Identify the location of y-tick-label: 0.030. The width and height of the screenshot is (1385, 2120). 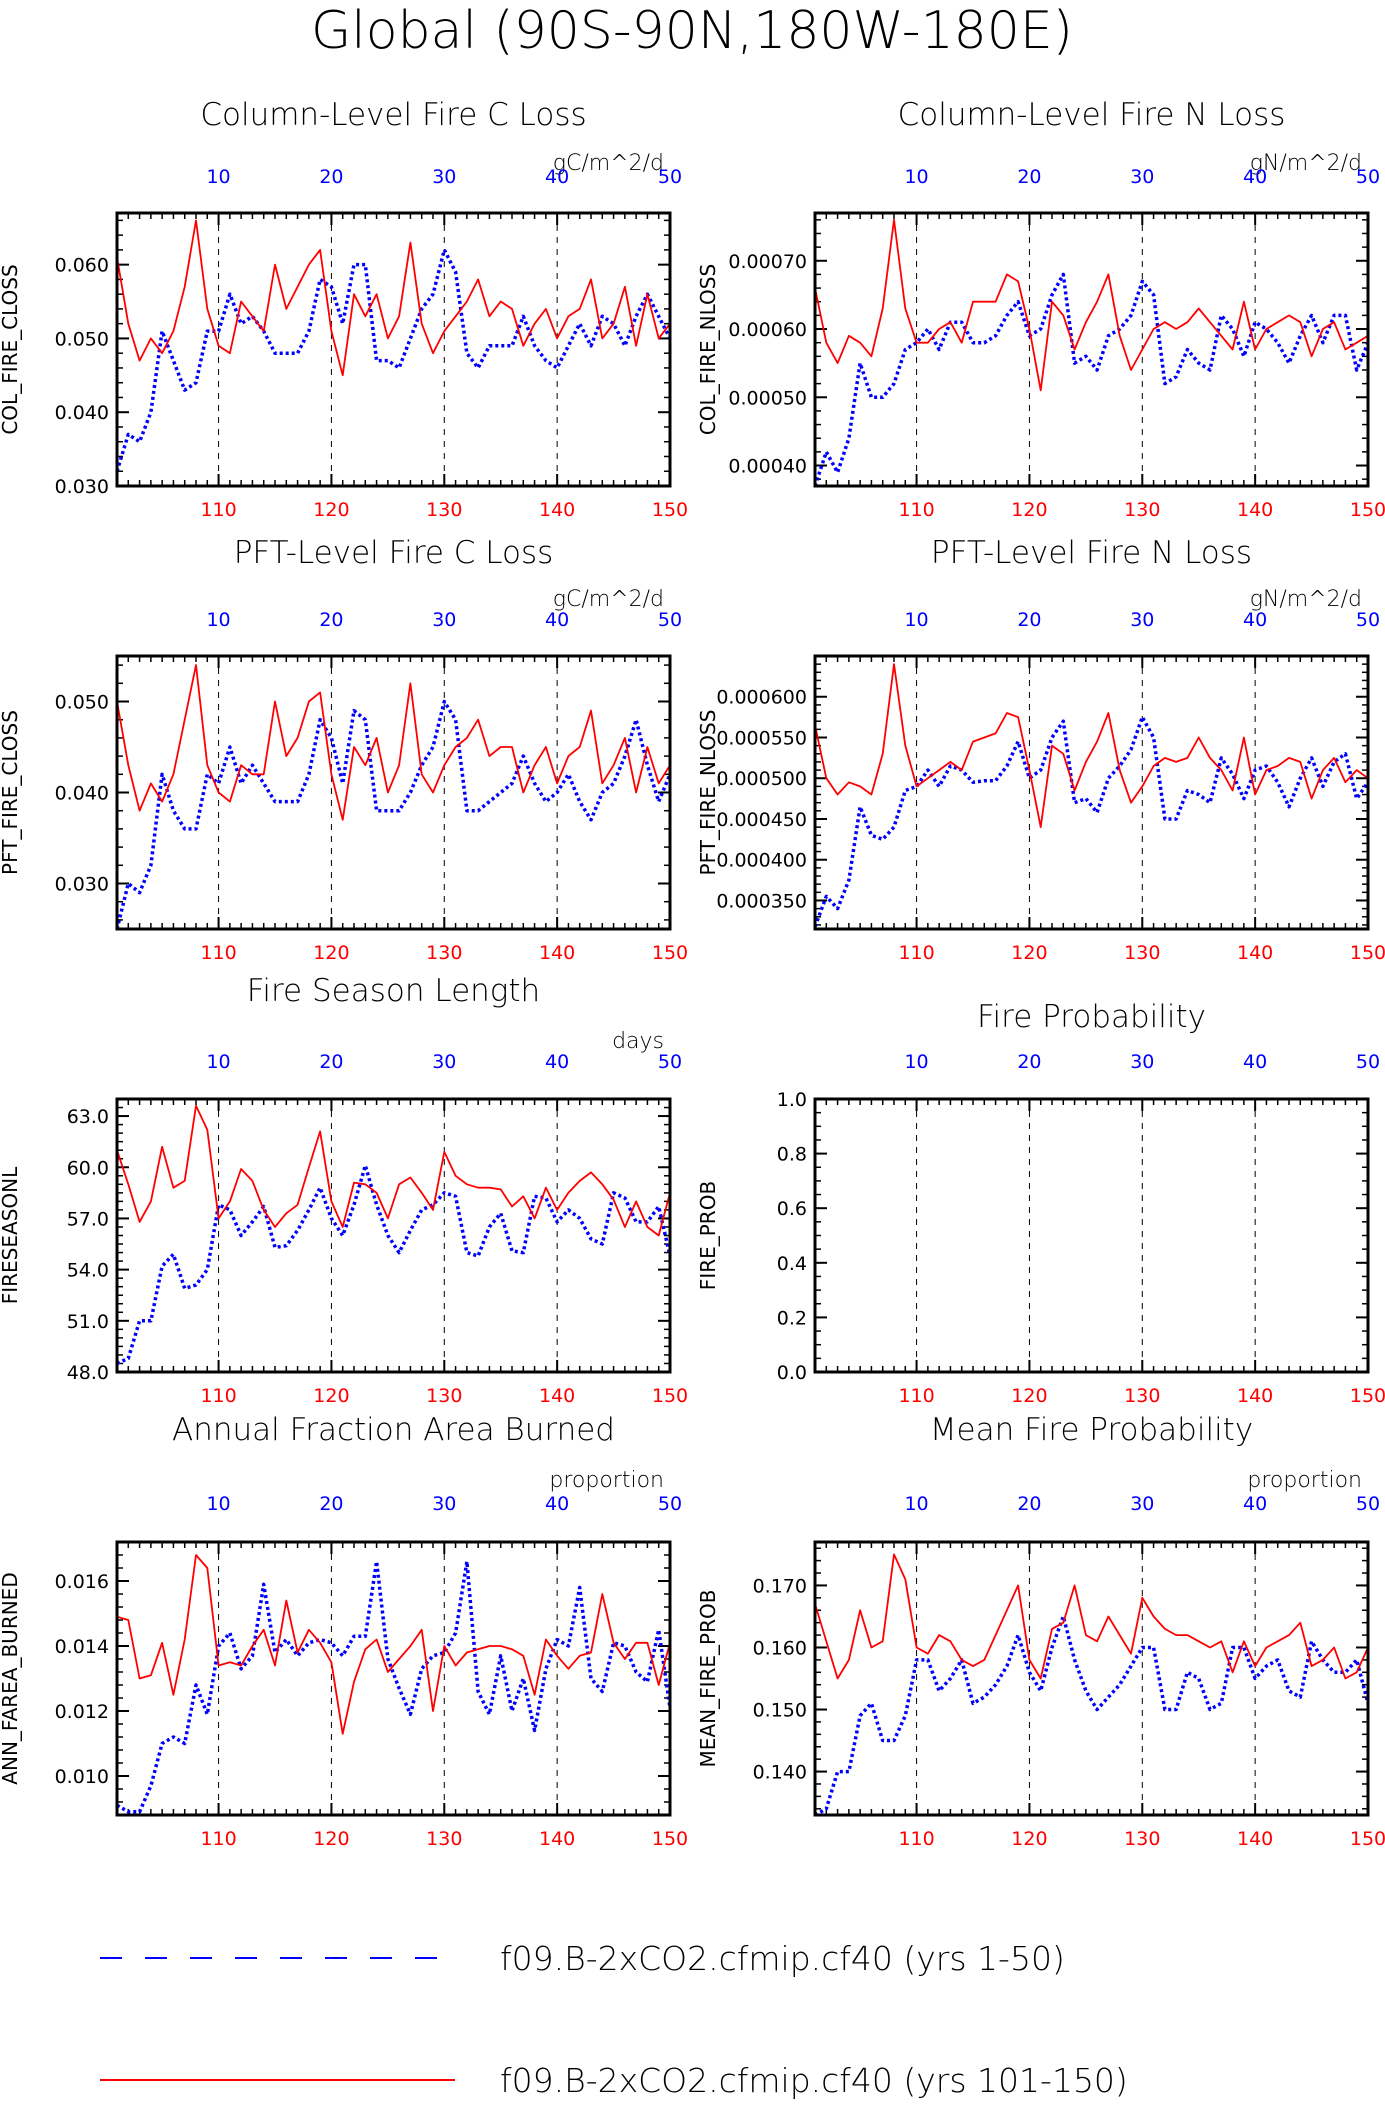
(82, 487).